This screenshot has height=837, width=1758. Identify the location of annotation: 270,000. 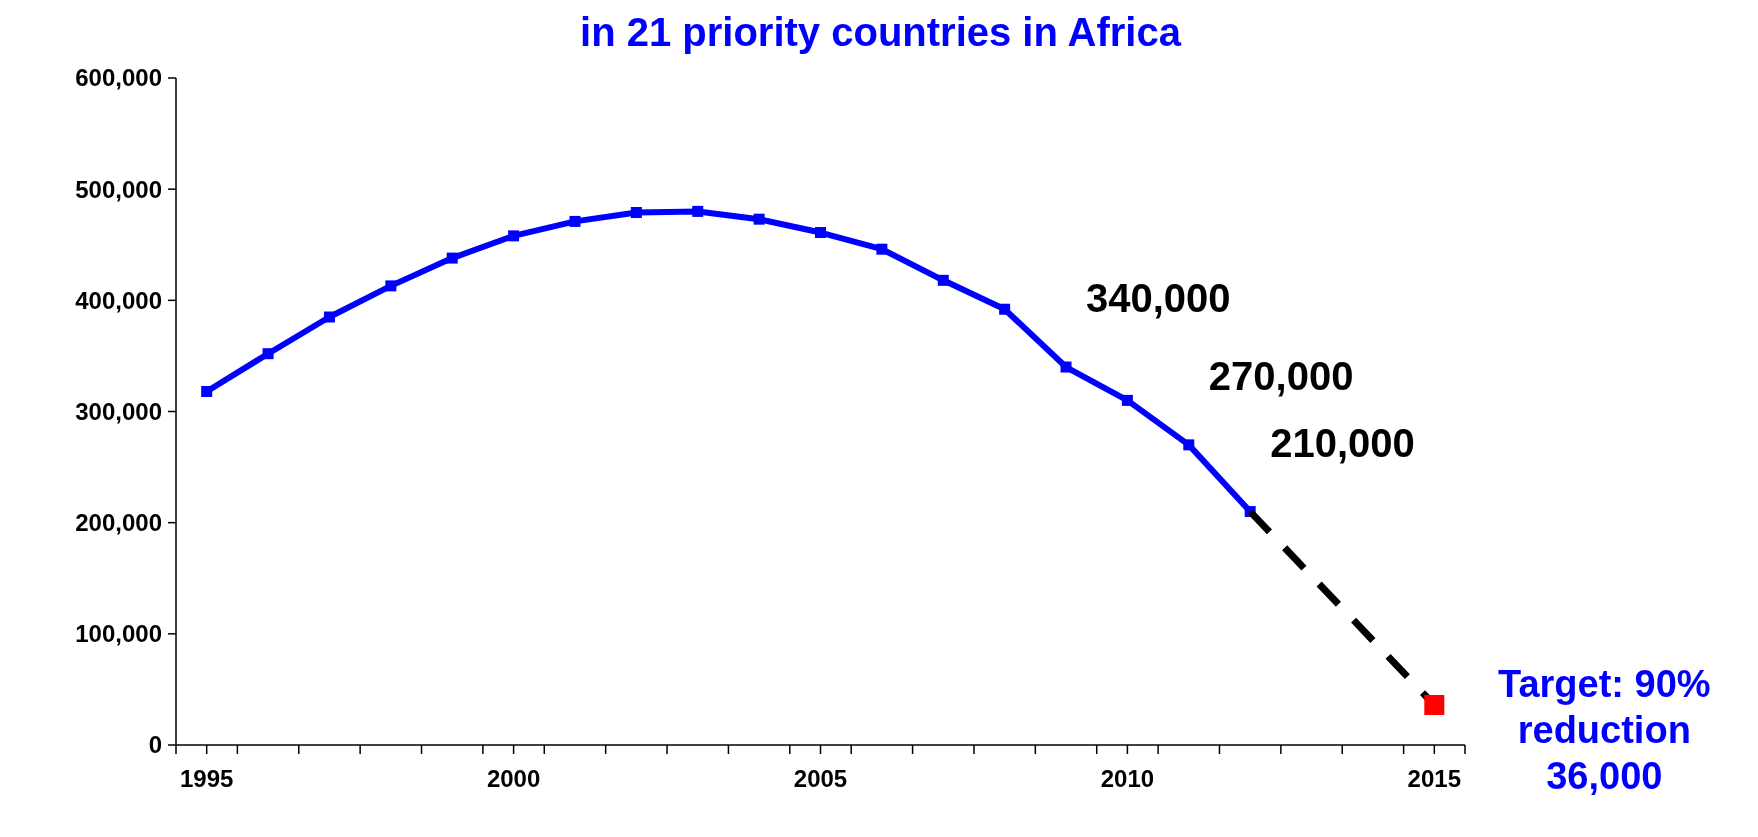
(1281, 375).